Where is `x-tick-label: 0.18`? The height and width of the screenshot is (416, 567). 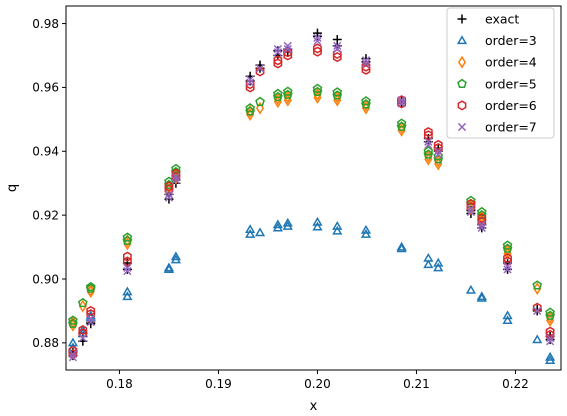 x-tick-label: 0.18 is located at coordinates (119, 384).